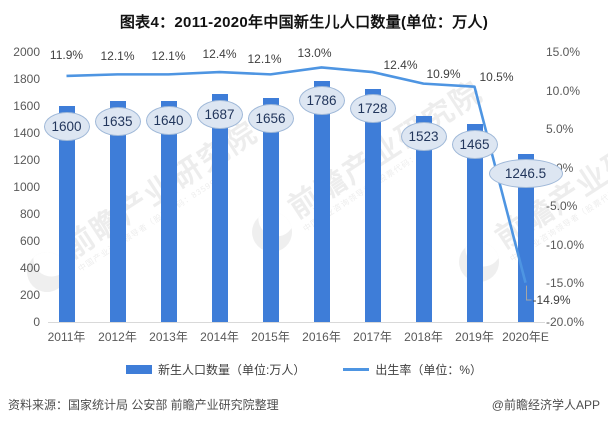  What do you see at coordinates (356, 369) in the screenshot?
I see `line-series-swatch-icon` at bounding box center [356, 369].